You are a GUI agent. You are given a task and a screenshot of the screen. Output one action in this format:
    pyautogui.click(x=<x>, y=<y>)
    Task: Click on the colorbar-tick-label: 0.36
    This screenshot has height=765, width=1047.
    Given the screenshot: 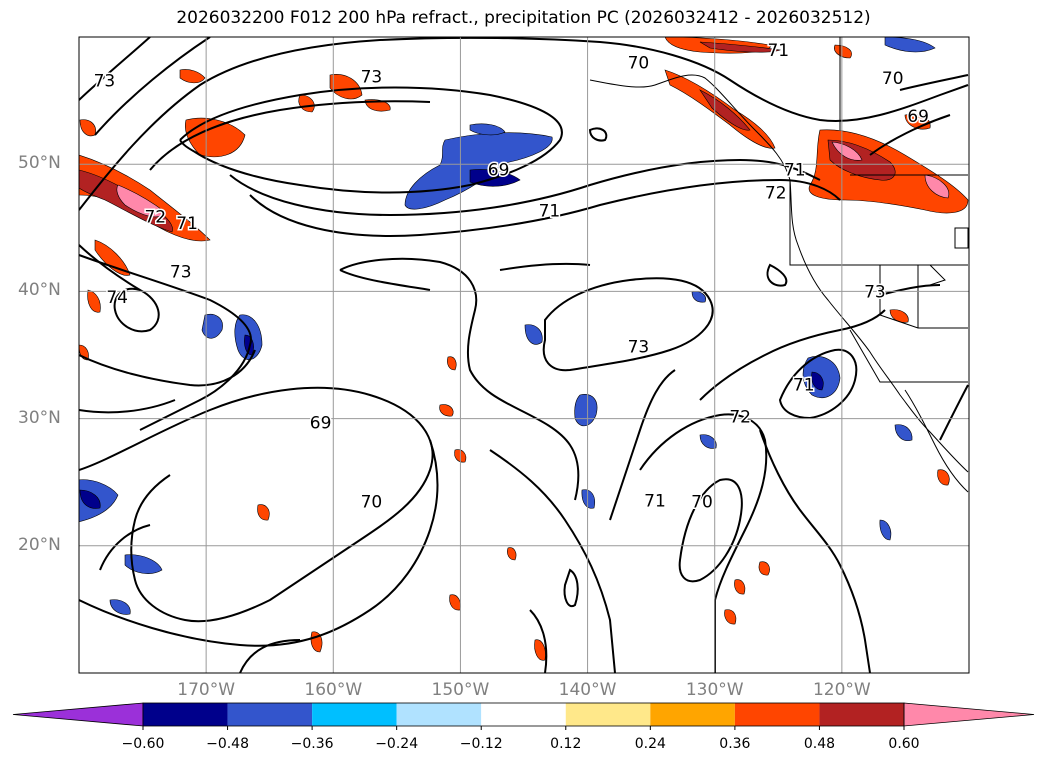 What is the action you would take?
    pyautogui.click(x=735, y=744)
    